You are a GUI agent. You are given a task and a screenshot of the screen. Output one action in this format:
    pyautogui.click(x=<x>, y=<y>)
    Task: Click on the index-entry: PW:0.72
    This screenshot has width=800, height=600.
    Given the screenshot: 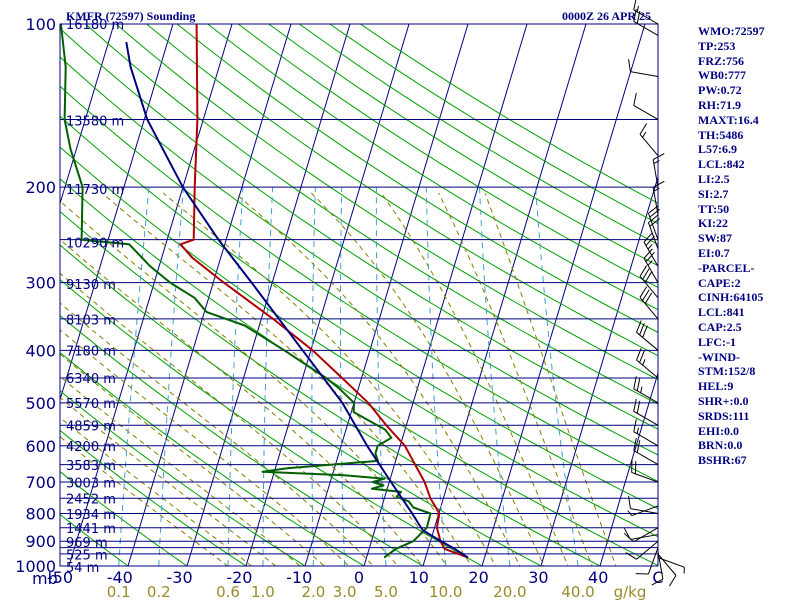 What is the action you would take?
    pyautogui.click(x=720, y=90)
    